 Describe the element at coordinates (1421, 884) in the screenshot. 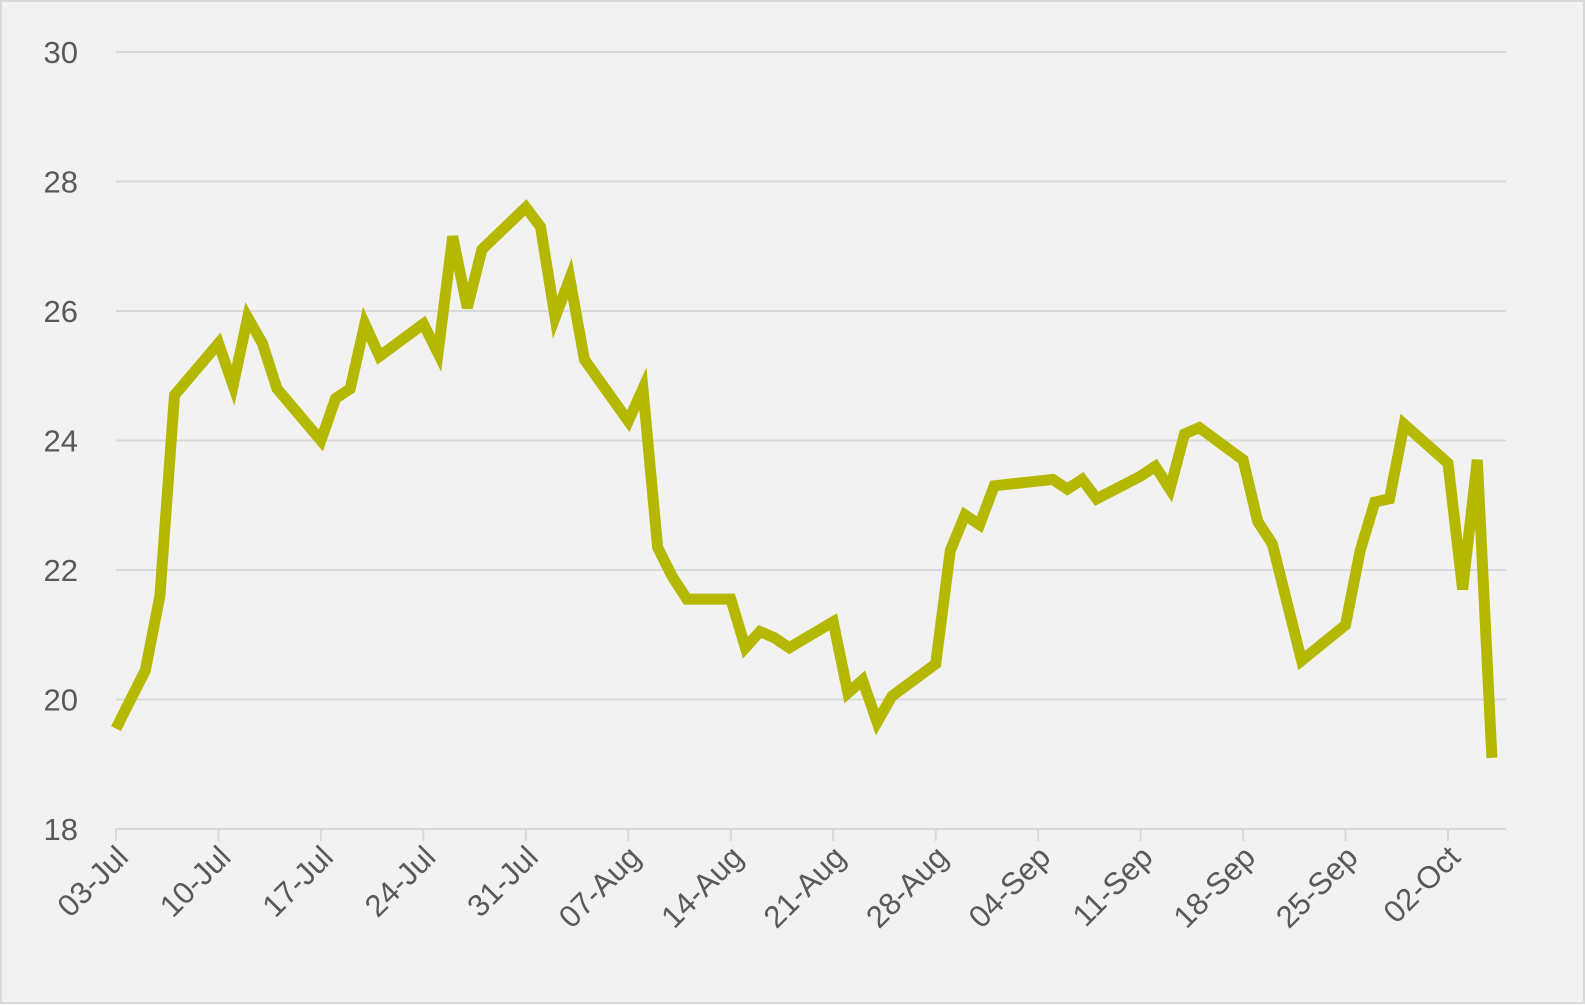

I see `x-tick-label-02-Oct: 02-Oct` at that location.